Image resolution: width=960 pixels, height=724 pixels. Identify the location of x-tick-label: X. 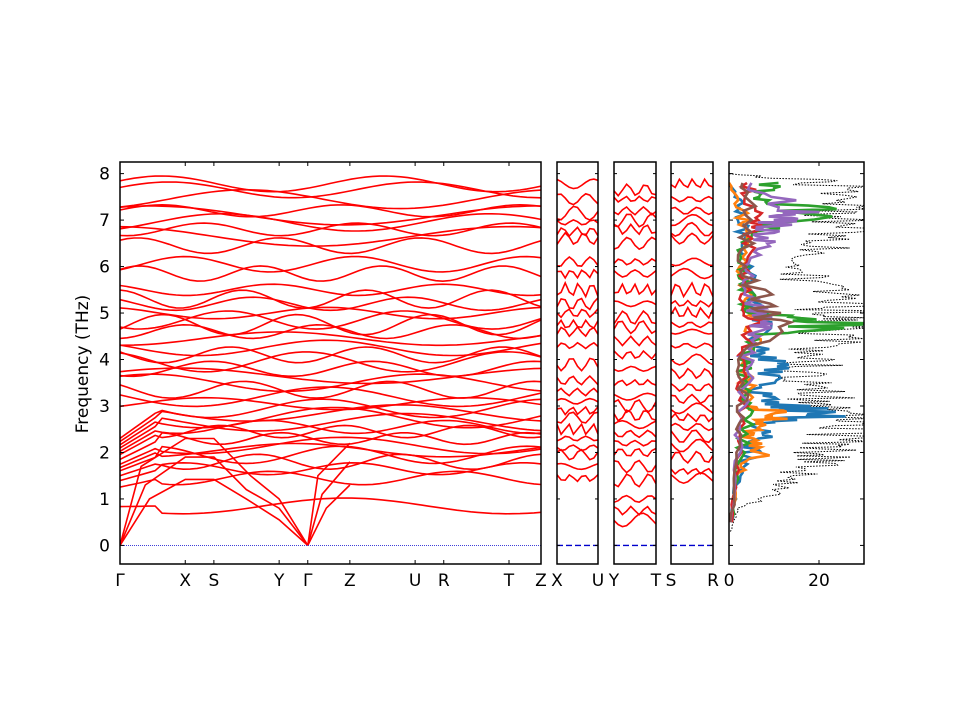
(185, 581).